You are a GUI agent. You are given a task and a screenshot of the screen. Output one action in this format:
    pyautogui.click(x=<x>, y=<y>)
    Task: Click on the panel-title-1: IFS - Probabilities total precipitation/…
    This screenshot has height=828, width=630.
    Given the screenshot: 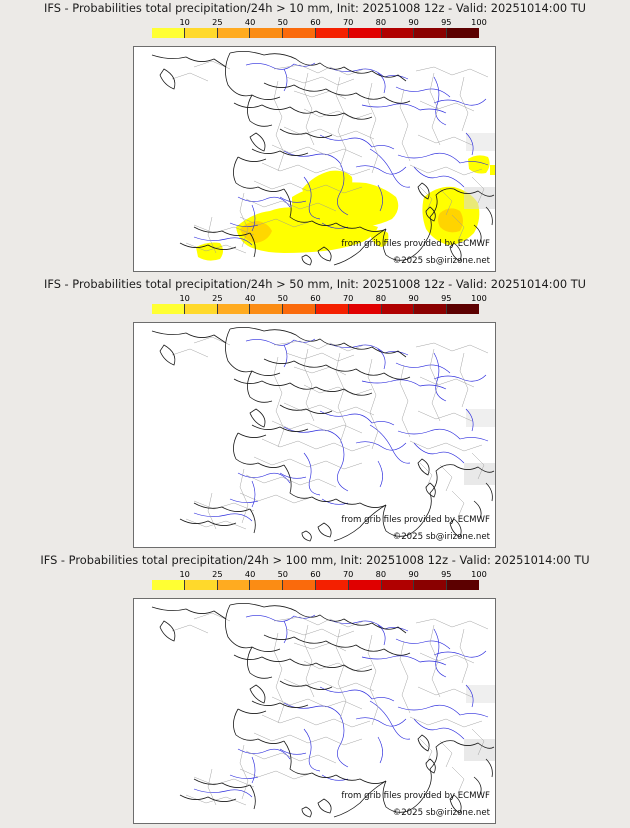 What is the action you would take?
    pyautogui.click(x=315, y=284)
    